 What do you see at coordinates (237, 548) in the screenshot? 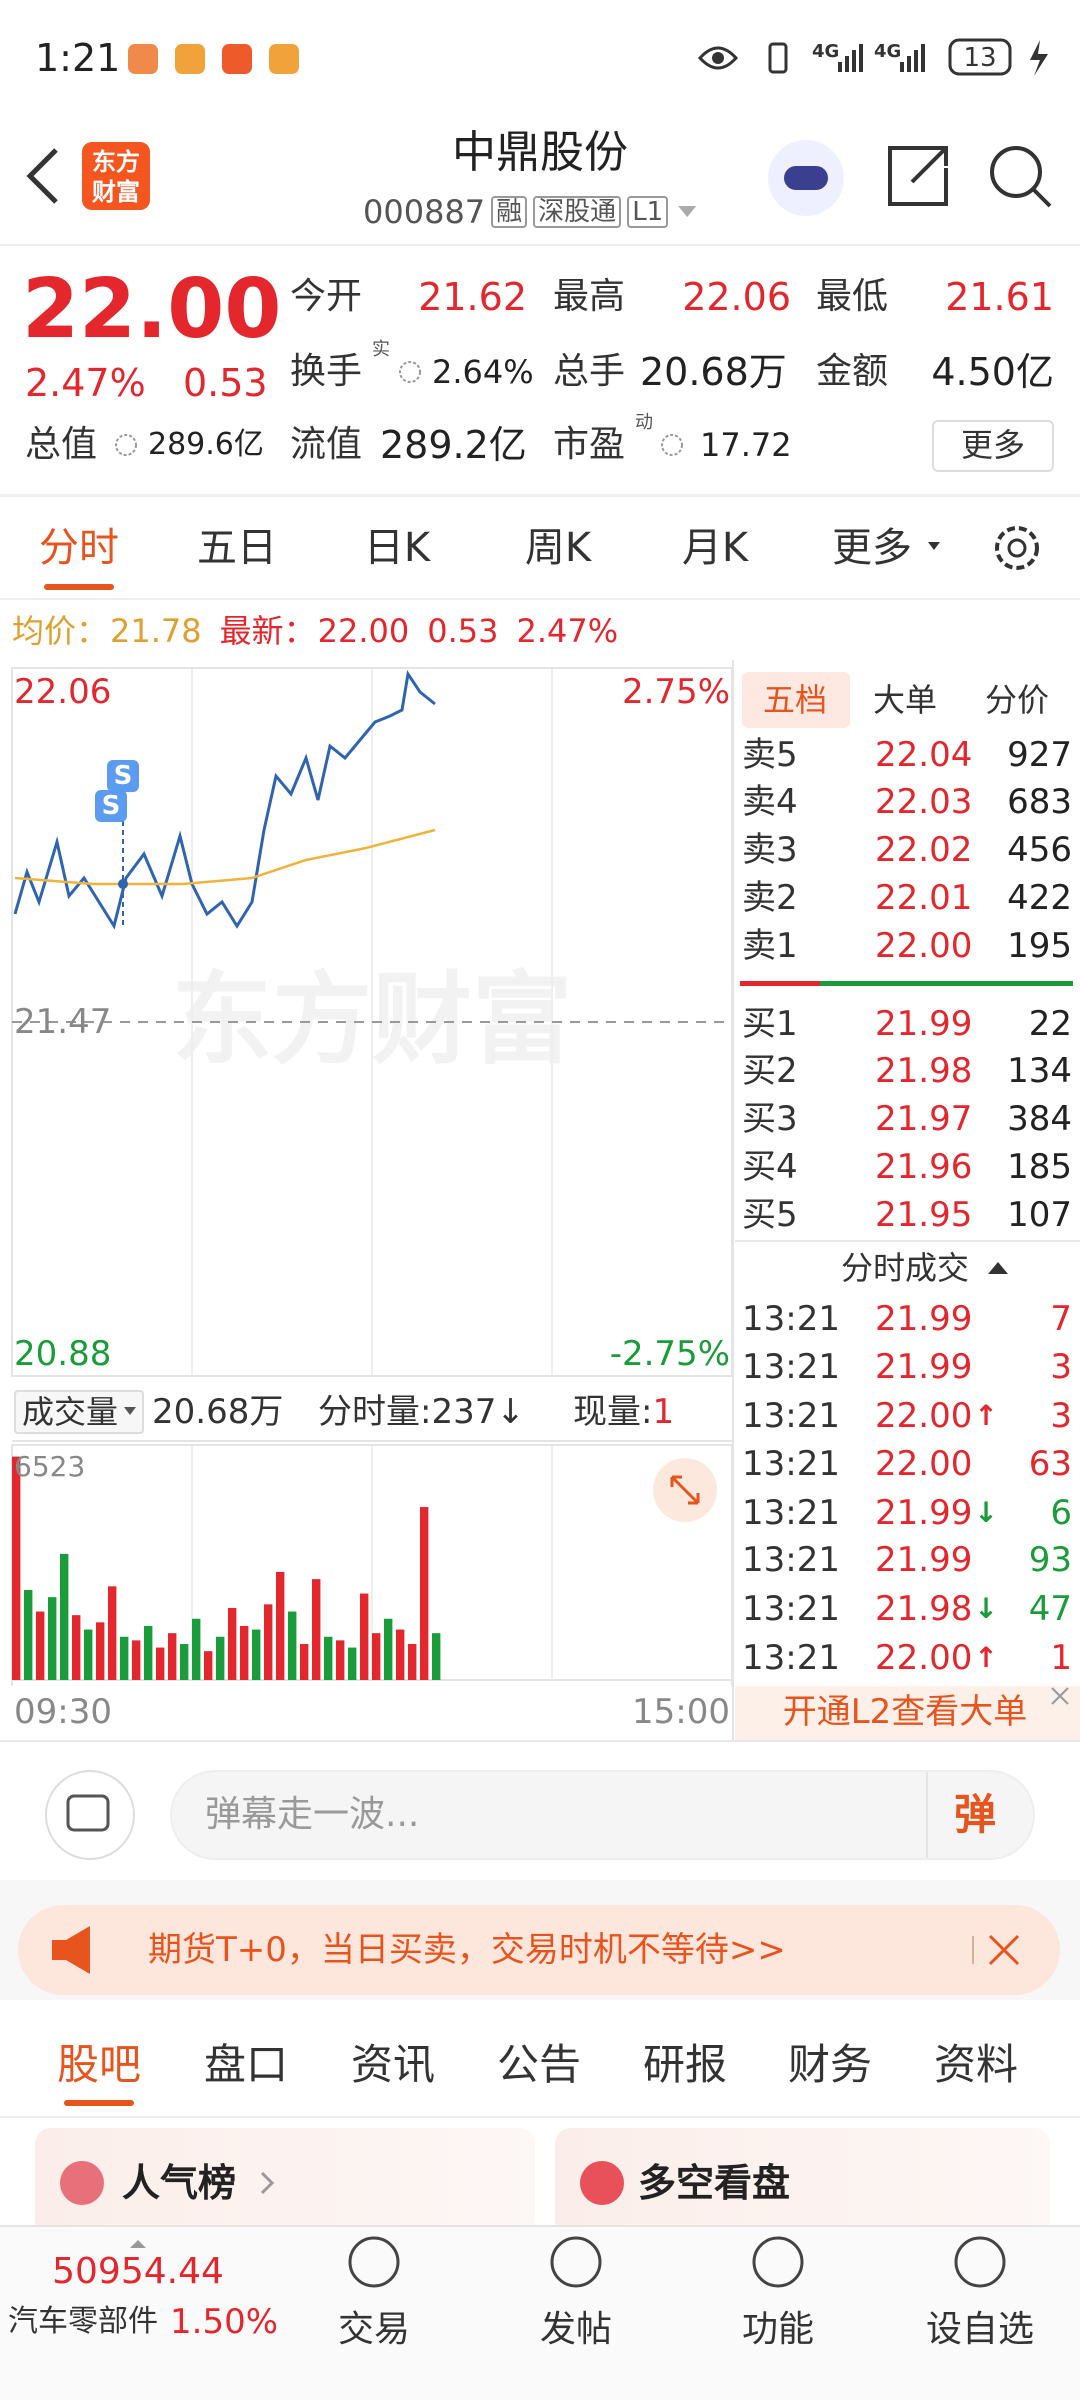
I see `chart-tab: 五日` at bounding box center [237, 548].